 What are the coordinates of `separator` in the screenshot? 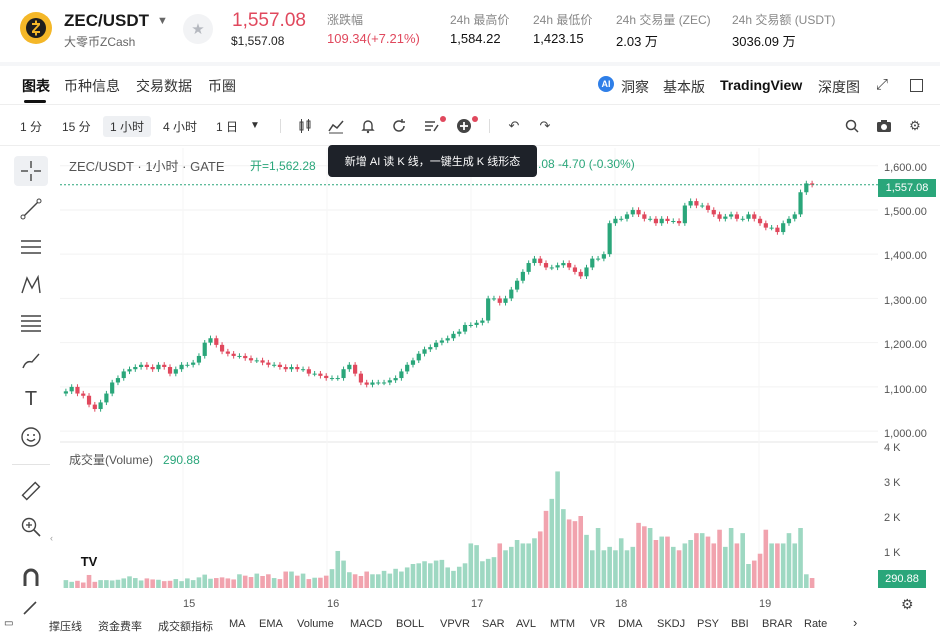 It's located at (280, 126).